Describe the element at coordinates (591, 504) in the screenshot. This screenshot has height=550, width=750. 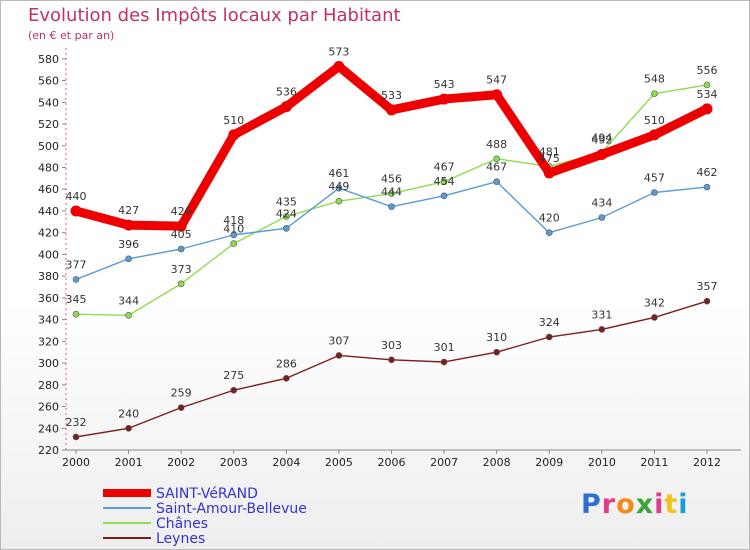
I see `logo-letter: P` at that location.